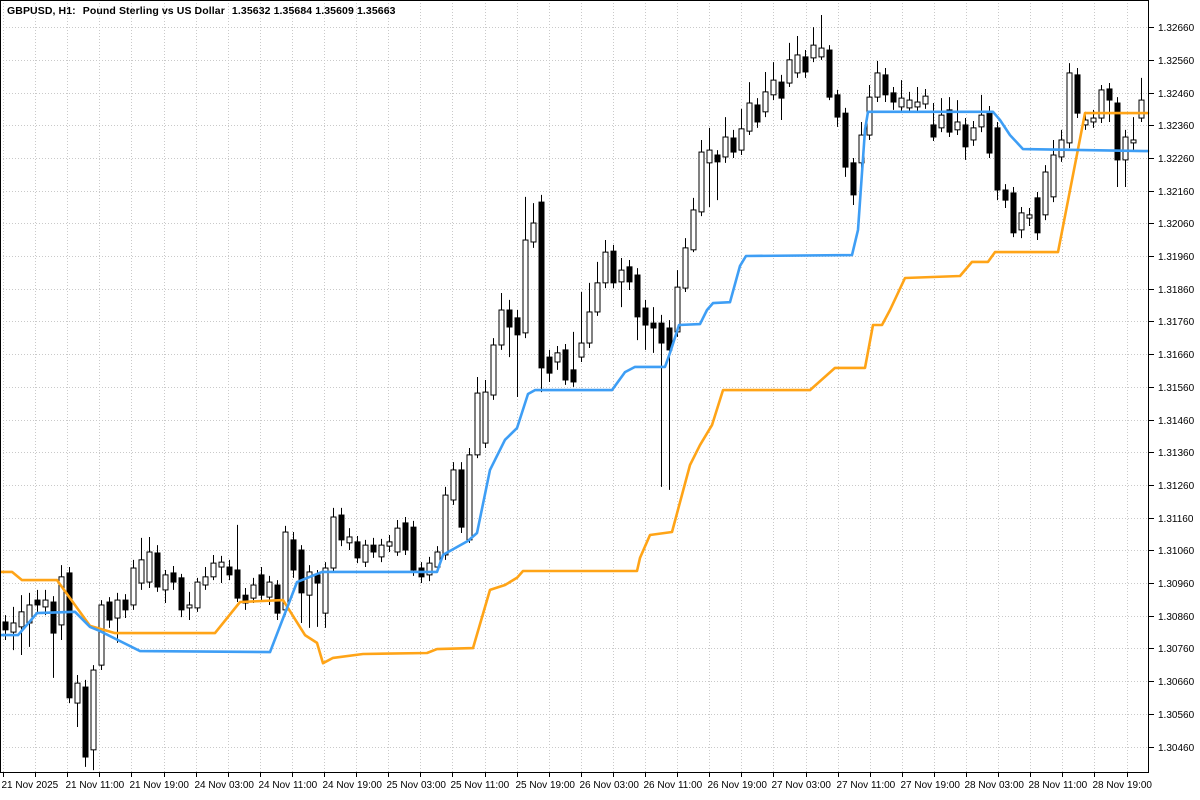 The image size is (1200, 800). Describe the element at coordinates (546, 785) in the screenshot. I see `time-label: 25 Nov 19:00` at that location.